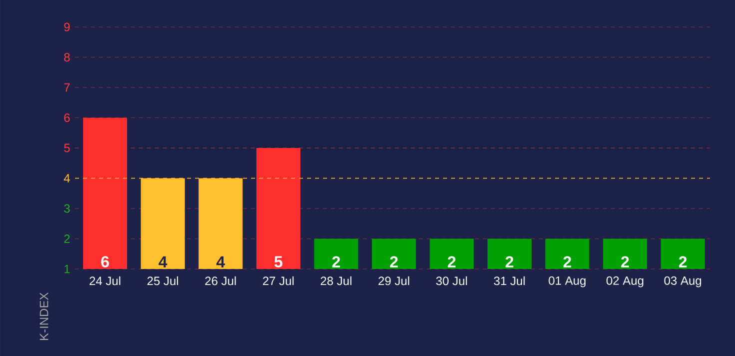 This screenshot has height=356, width=735. I want to click on data-label: 5, so click(278, 262).